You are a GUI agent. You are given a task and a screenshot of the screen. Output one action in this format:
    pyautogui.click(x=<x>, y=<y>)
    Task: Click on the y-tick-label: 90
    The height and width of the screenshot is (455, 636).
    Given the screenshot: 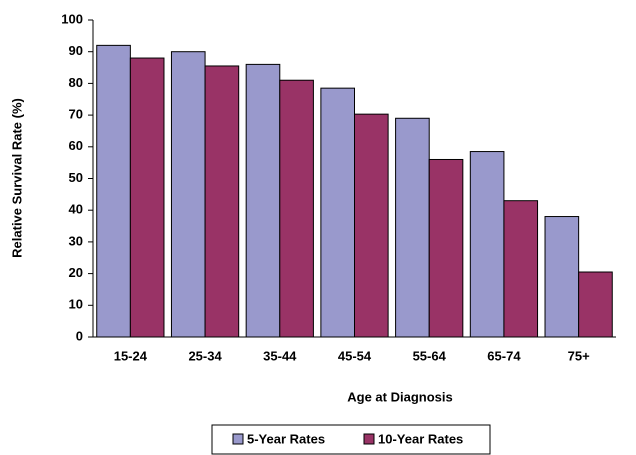 What is the action you would take?
    pyautogui.click(x=76, y=50)
    